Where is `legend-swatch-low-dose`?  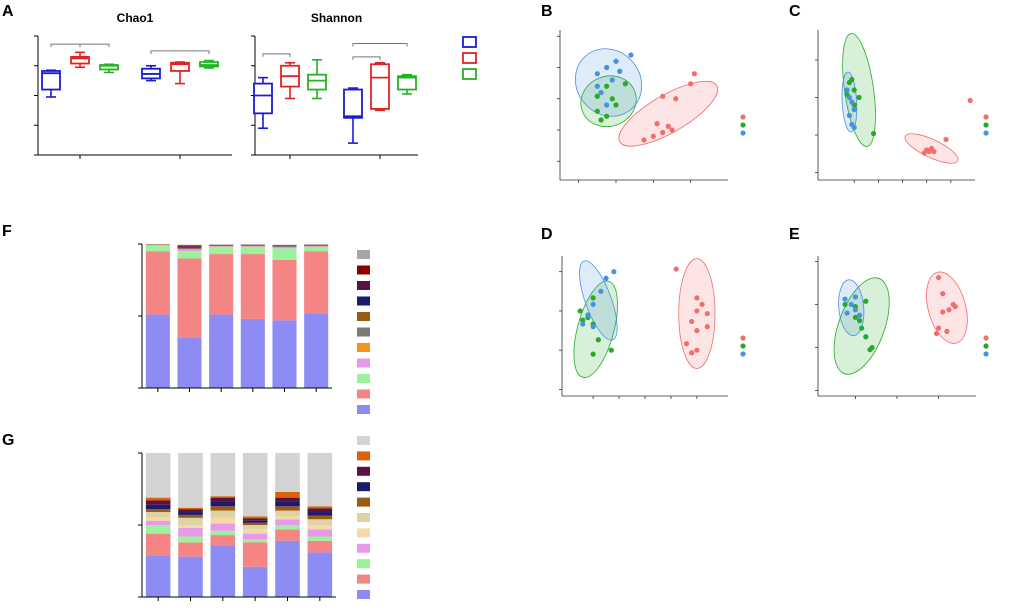 legend-swatch-low-dose is located at coordinates (469, 58).